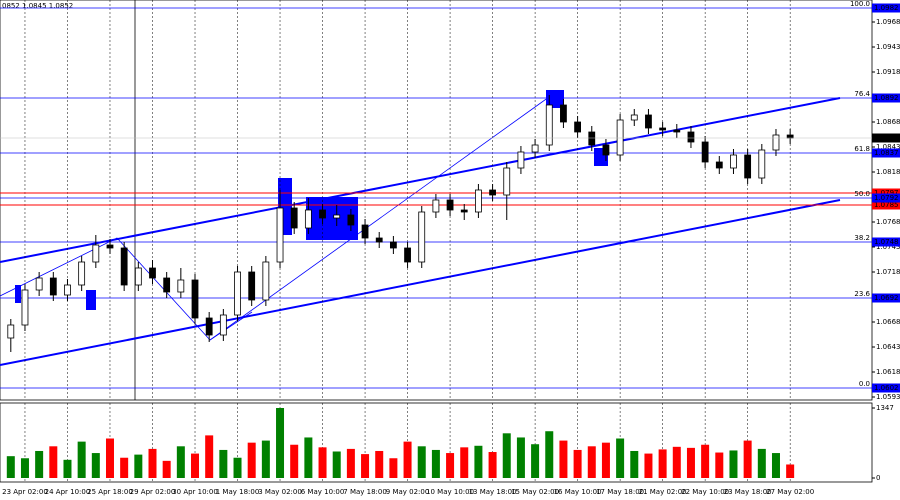 The height and width of the screenshot is (500, 900). I want to click on x-tick-label: 23 Apr 02:00, so click(25, 492).